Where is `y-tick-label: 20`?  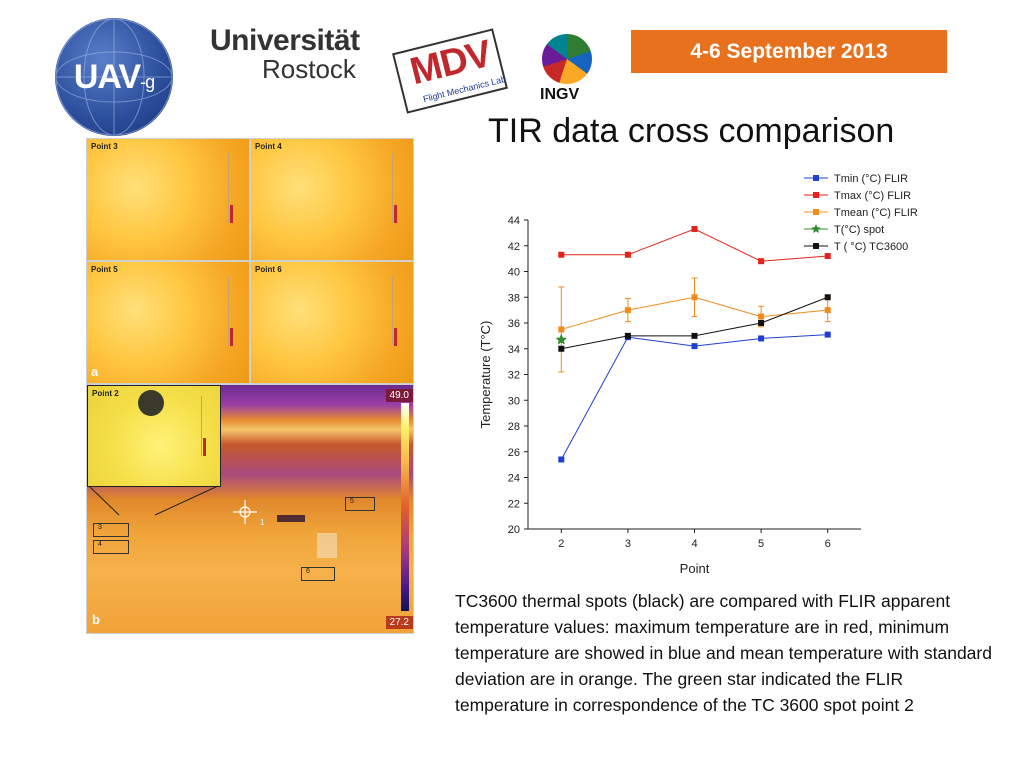 y-tick-label: 20 is located at coordinates (514, 530).